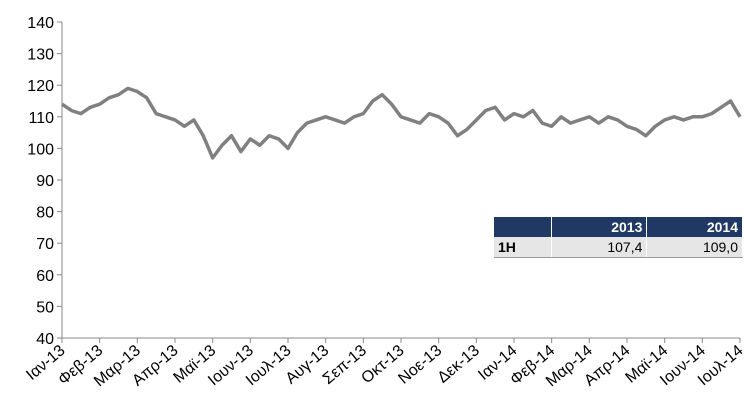 The height and width of the screenshot is (410, 745). I want to click on cell: 107,4, so click(599, 247).